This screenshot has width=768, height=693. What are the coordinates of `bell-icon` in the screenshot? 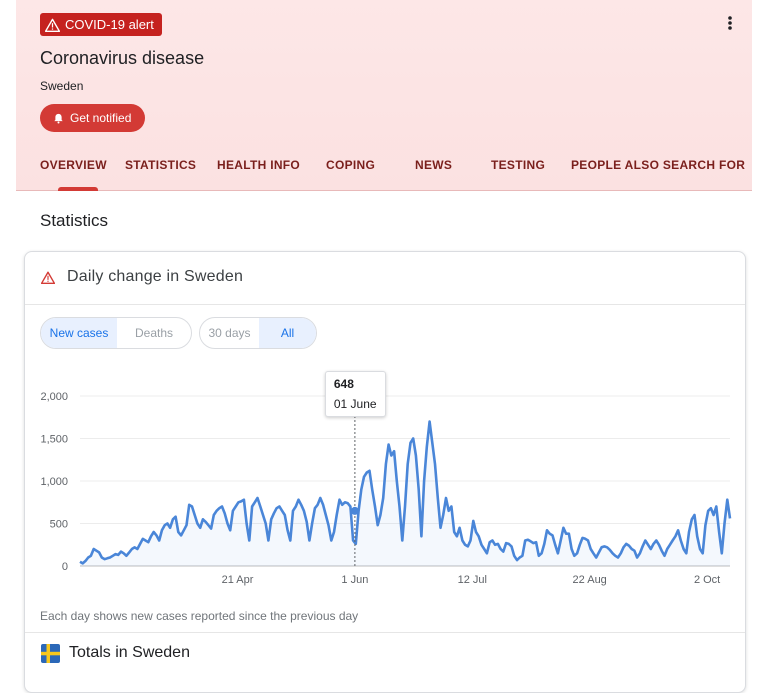 It's located at (58, 118).